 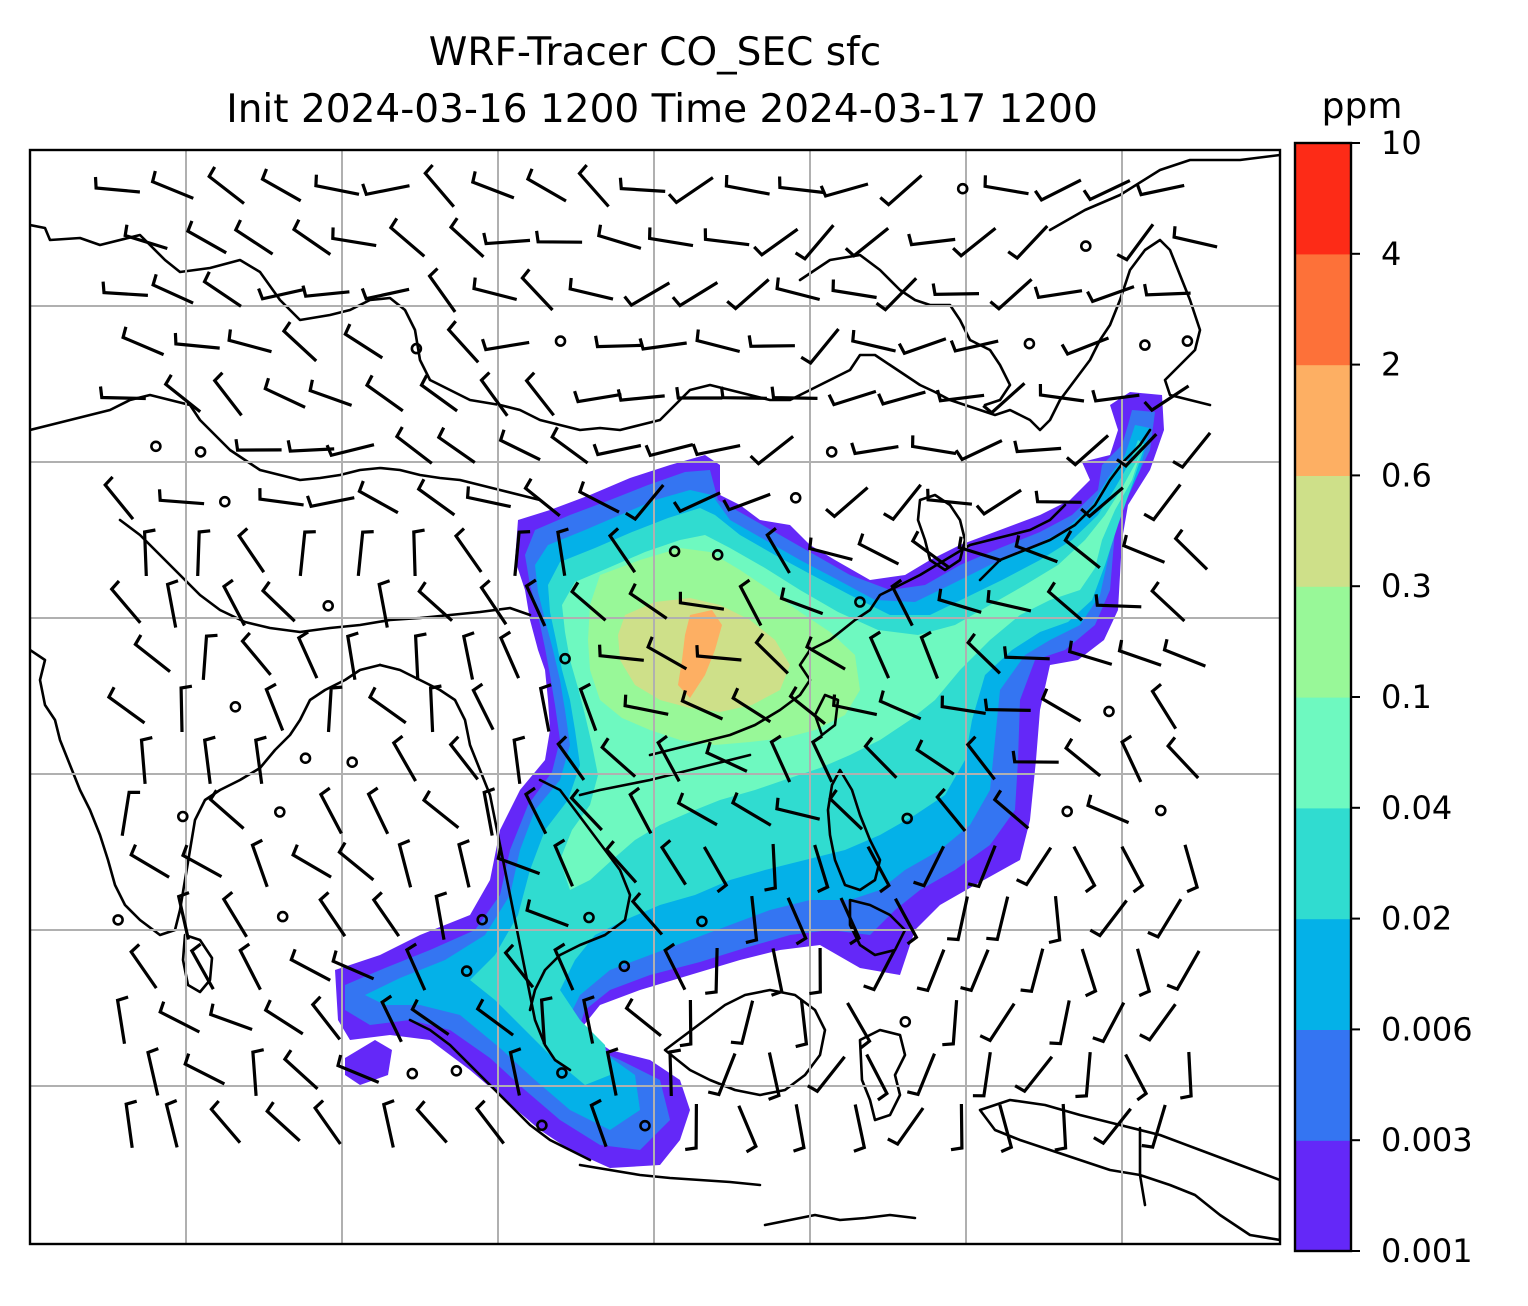 What do you see at coordinates (1406, 697) in the screenshot?
I see `colorbar-tick-label: 0.1` at bounding box center [1406, 697].